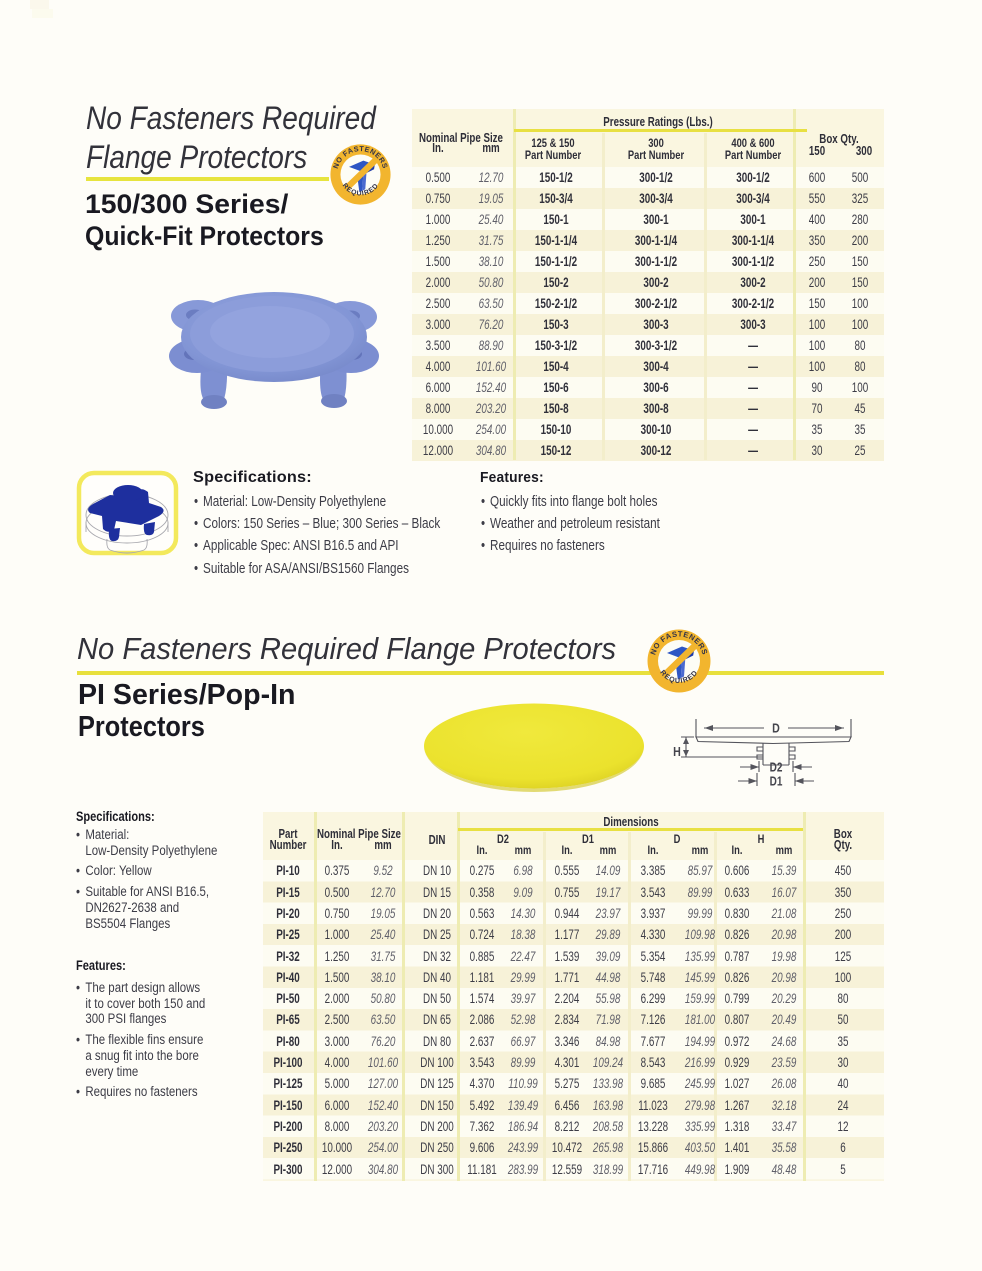 This screenshot has height=1271, width=982. Describe the element at coordinates (677, 751) in the screenshot. I see `svg-text: H` at that location.